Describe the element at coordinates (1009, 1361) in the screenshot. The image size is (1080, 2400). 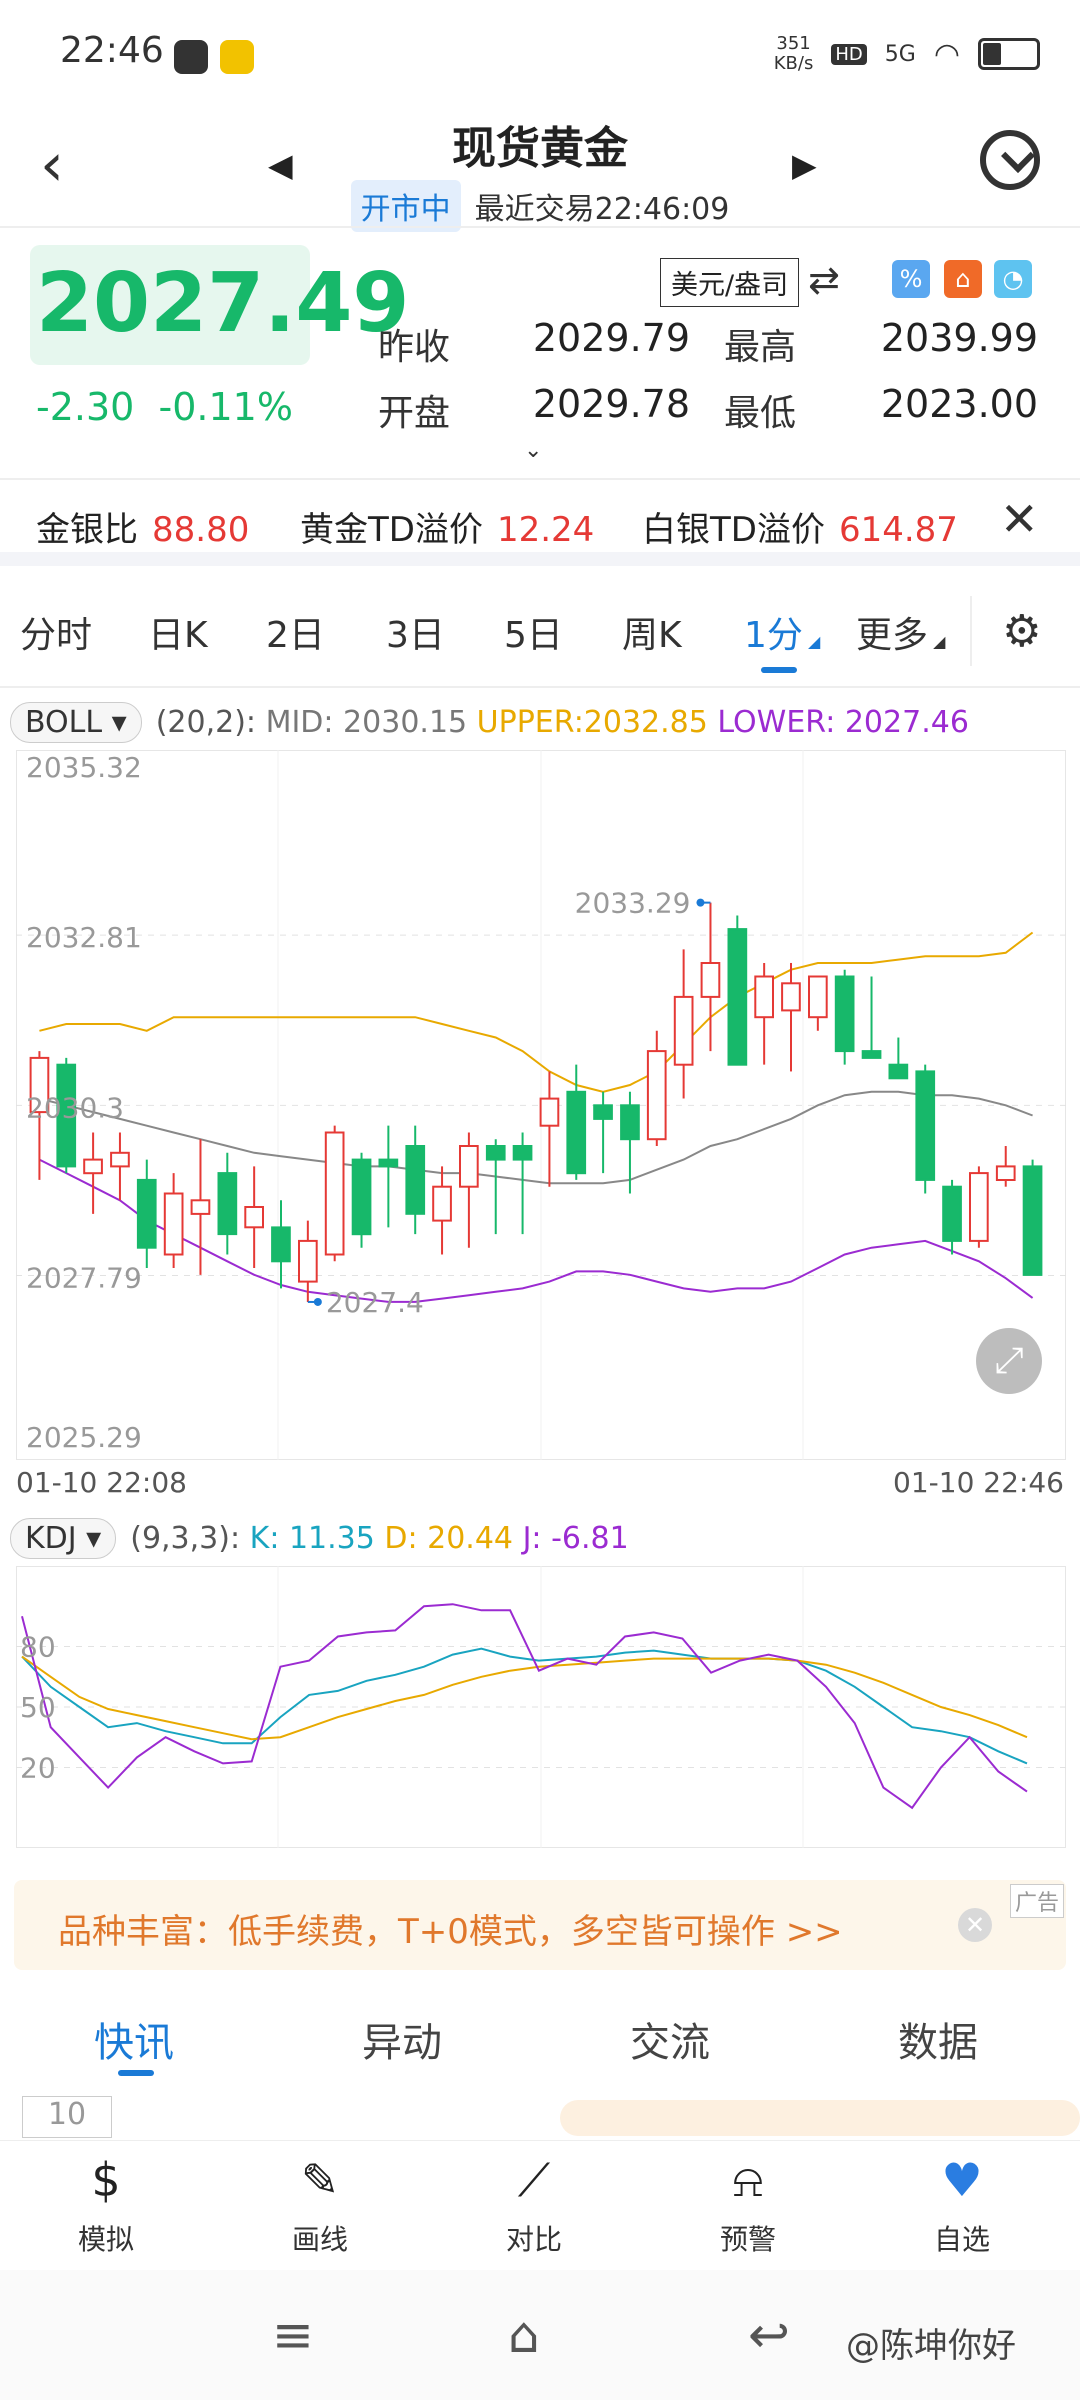
I see `fullscreen-expand-icon: ⤢` at that location.